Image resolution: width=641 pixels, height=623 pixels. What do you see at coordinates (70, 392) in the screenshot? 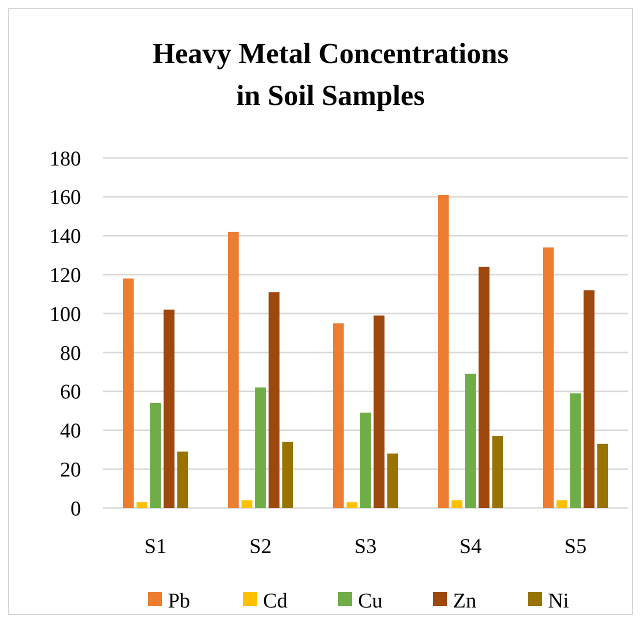
I see `y-tick-label: 60` at bounding box center [70, 392].